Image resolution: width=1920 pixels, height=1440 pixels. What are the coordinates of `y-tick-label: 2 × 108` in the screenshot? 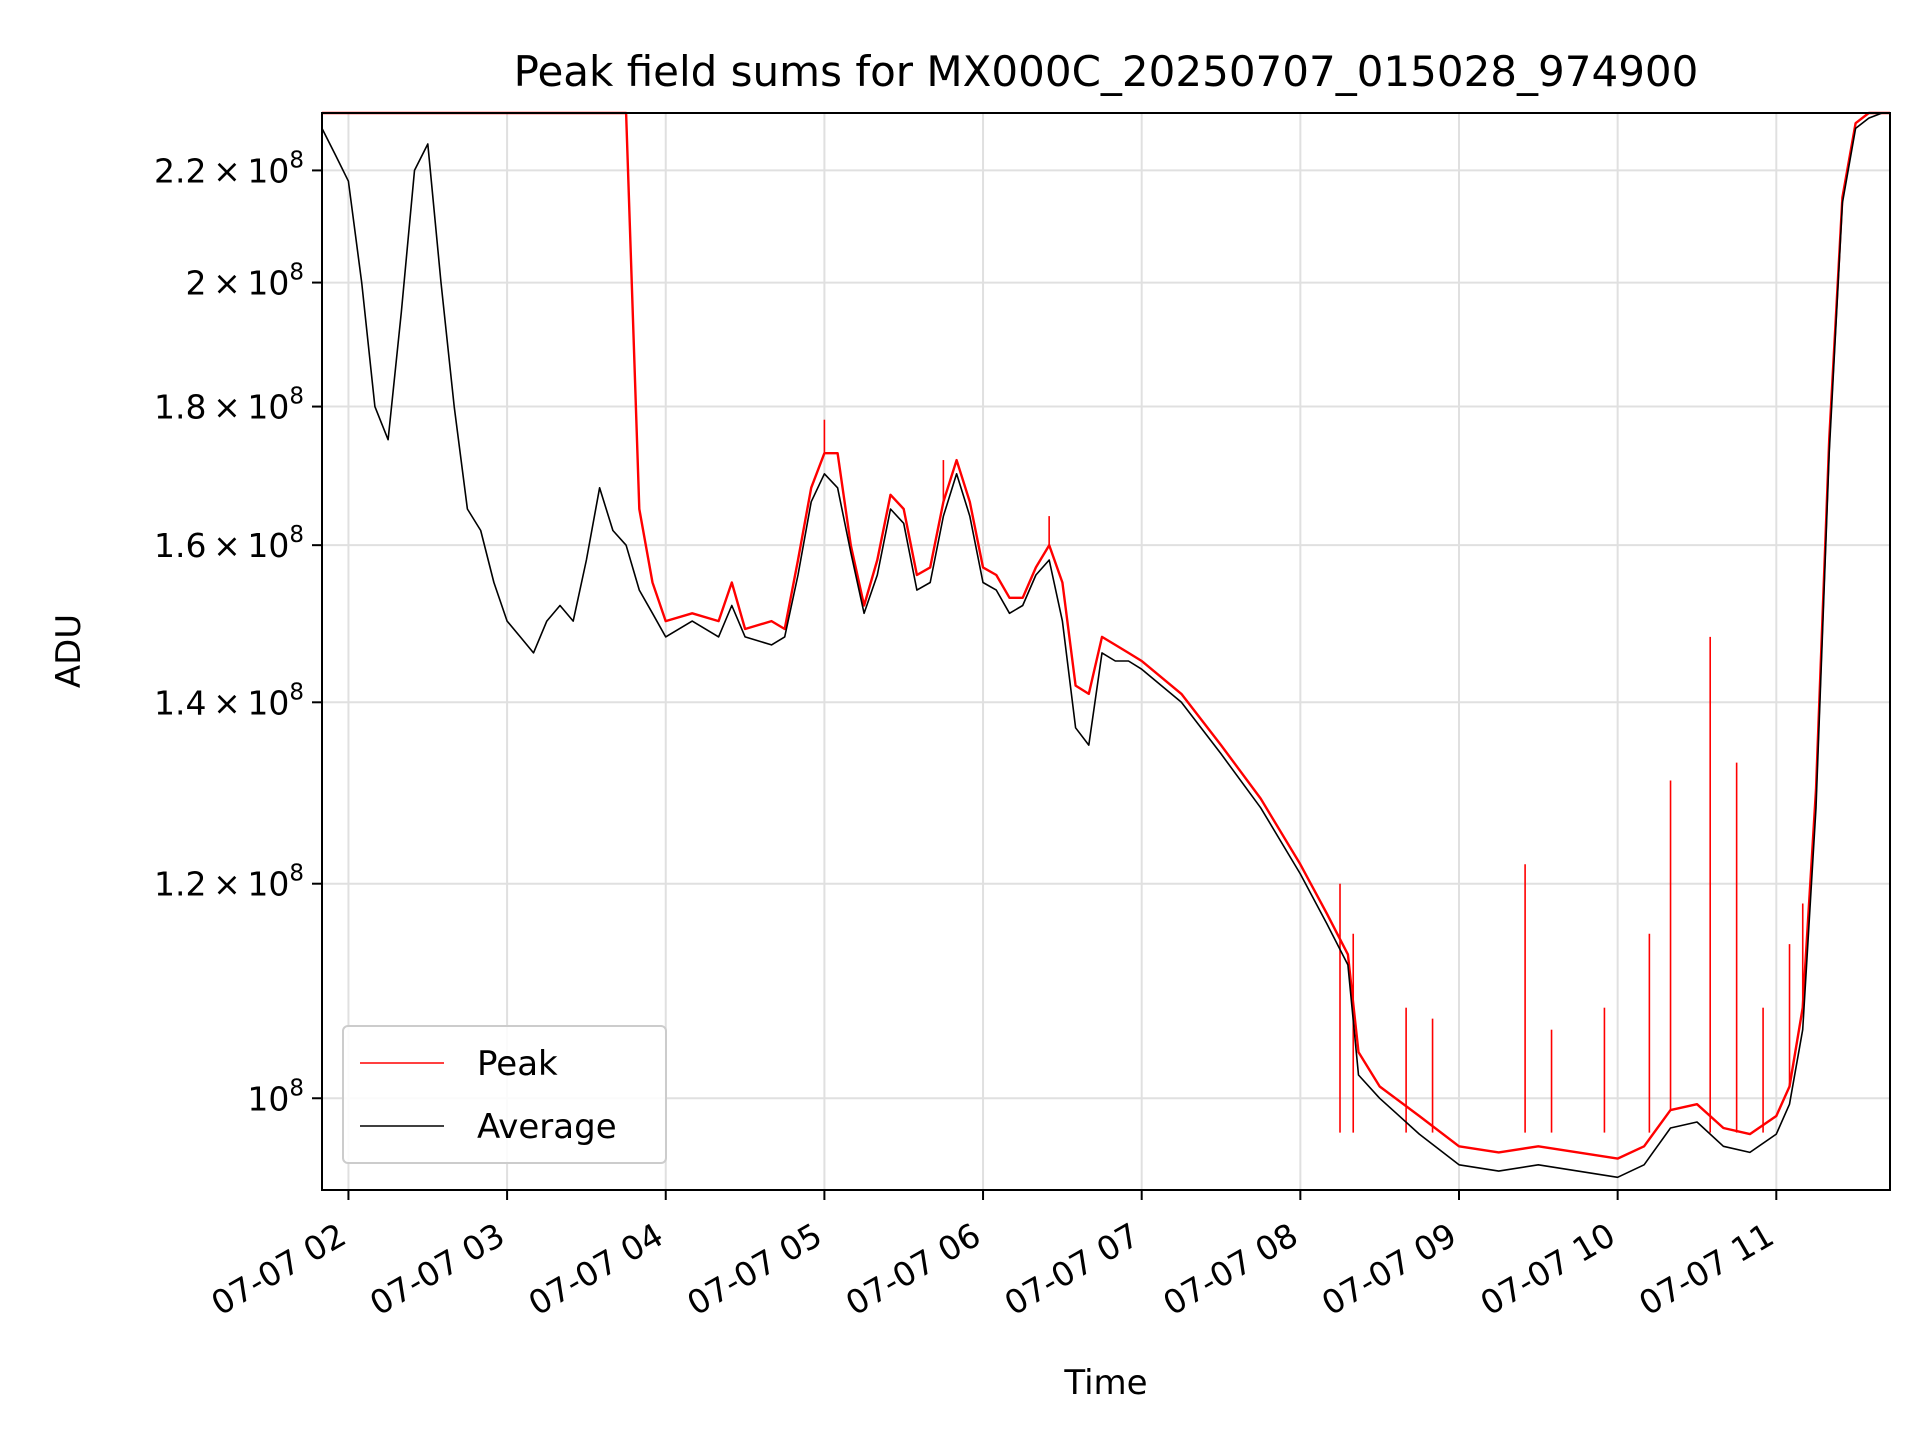 It's located at (245, 281).